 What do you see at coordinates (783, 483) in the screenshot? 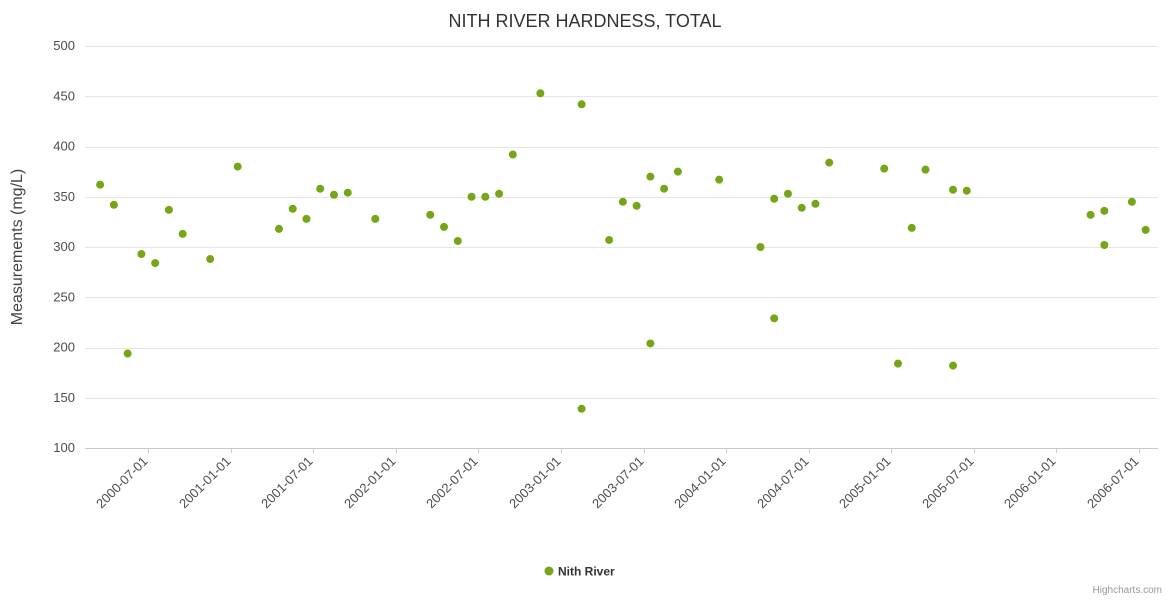
I see `x-tick-label: 2004-07-01` at bounding box center [783, 483].